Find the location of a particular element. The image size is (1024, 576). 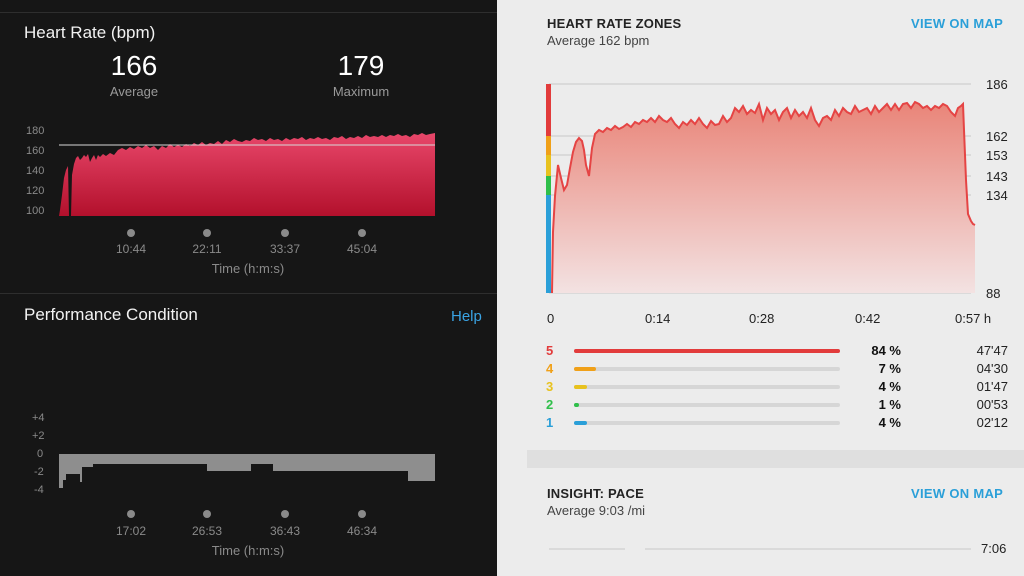

maximum-value: 179 is located at coordinates (361, 65).